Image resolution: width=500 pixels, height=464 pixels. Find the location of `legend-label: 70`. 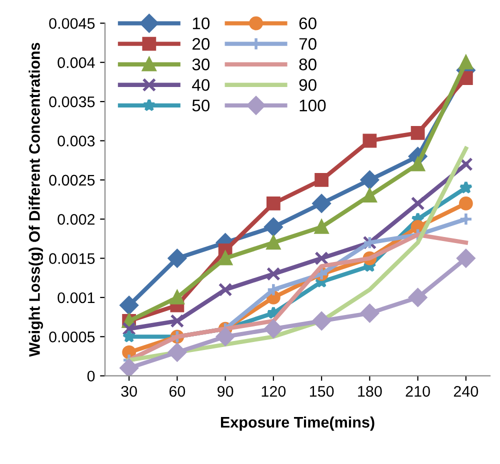

legend-label: 70 is located at coordinates (307, 44).